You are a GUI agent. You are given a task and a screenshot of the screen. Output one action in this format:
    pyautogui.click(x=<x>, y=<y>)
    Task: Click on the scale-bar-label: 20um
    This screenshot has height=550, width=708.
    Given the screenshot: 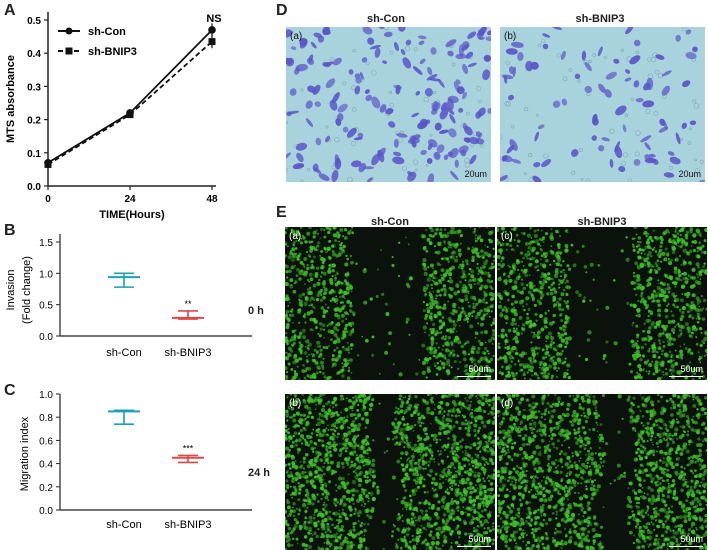 What is the action you would take?
    pyautogui.click(x=475, y=174)
    